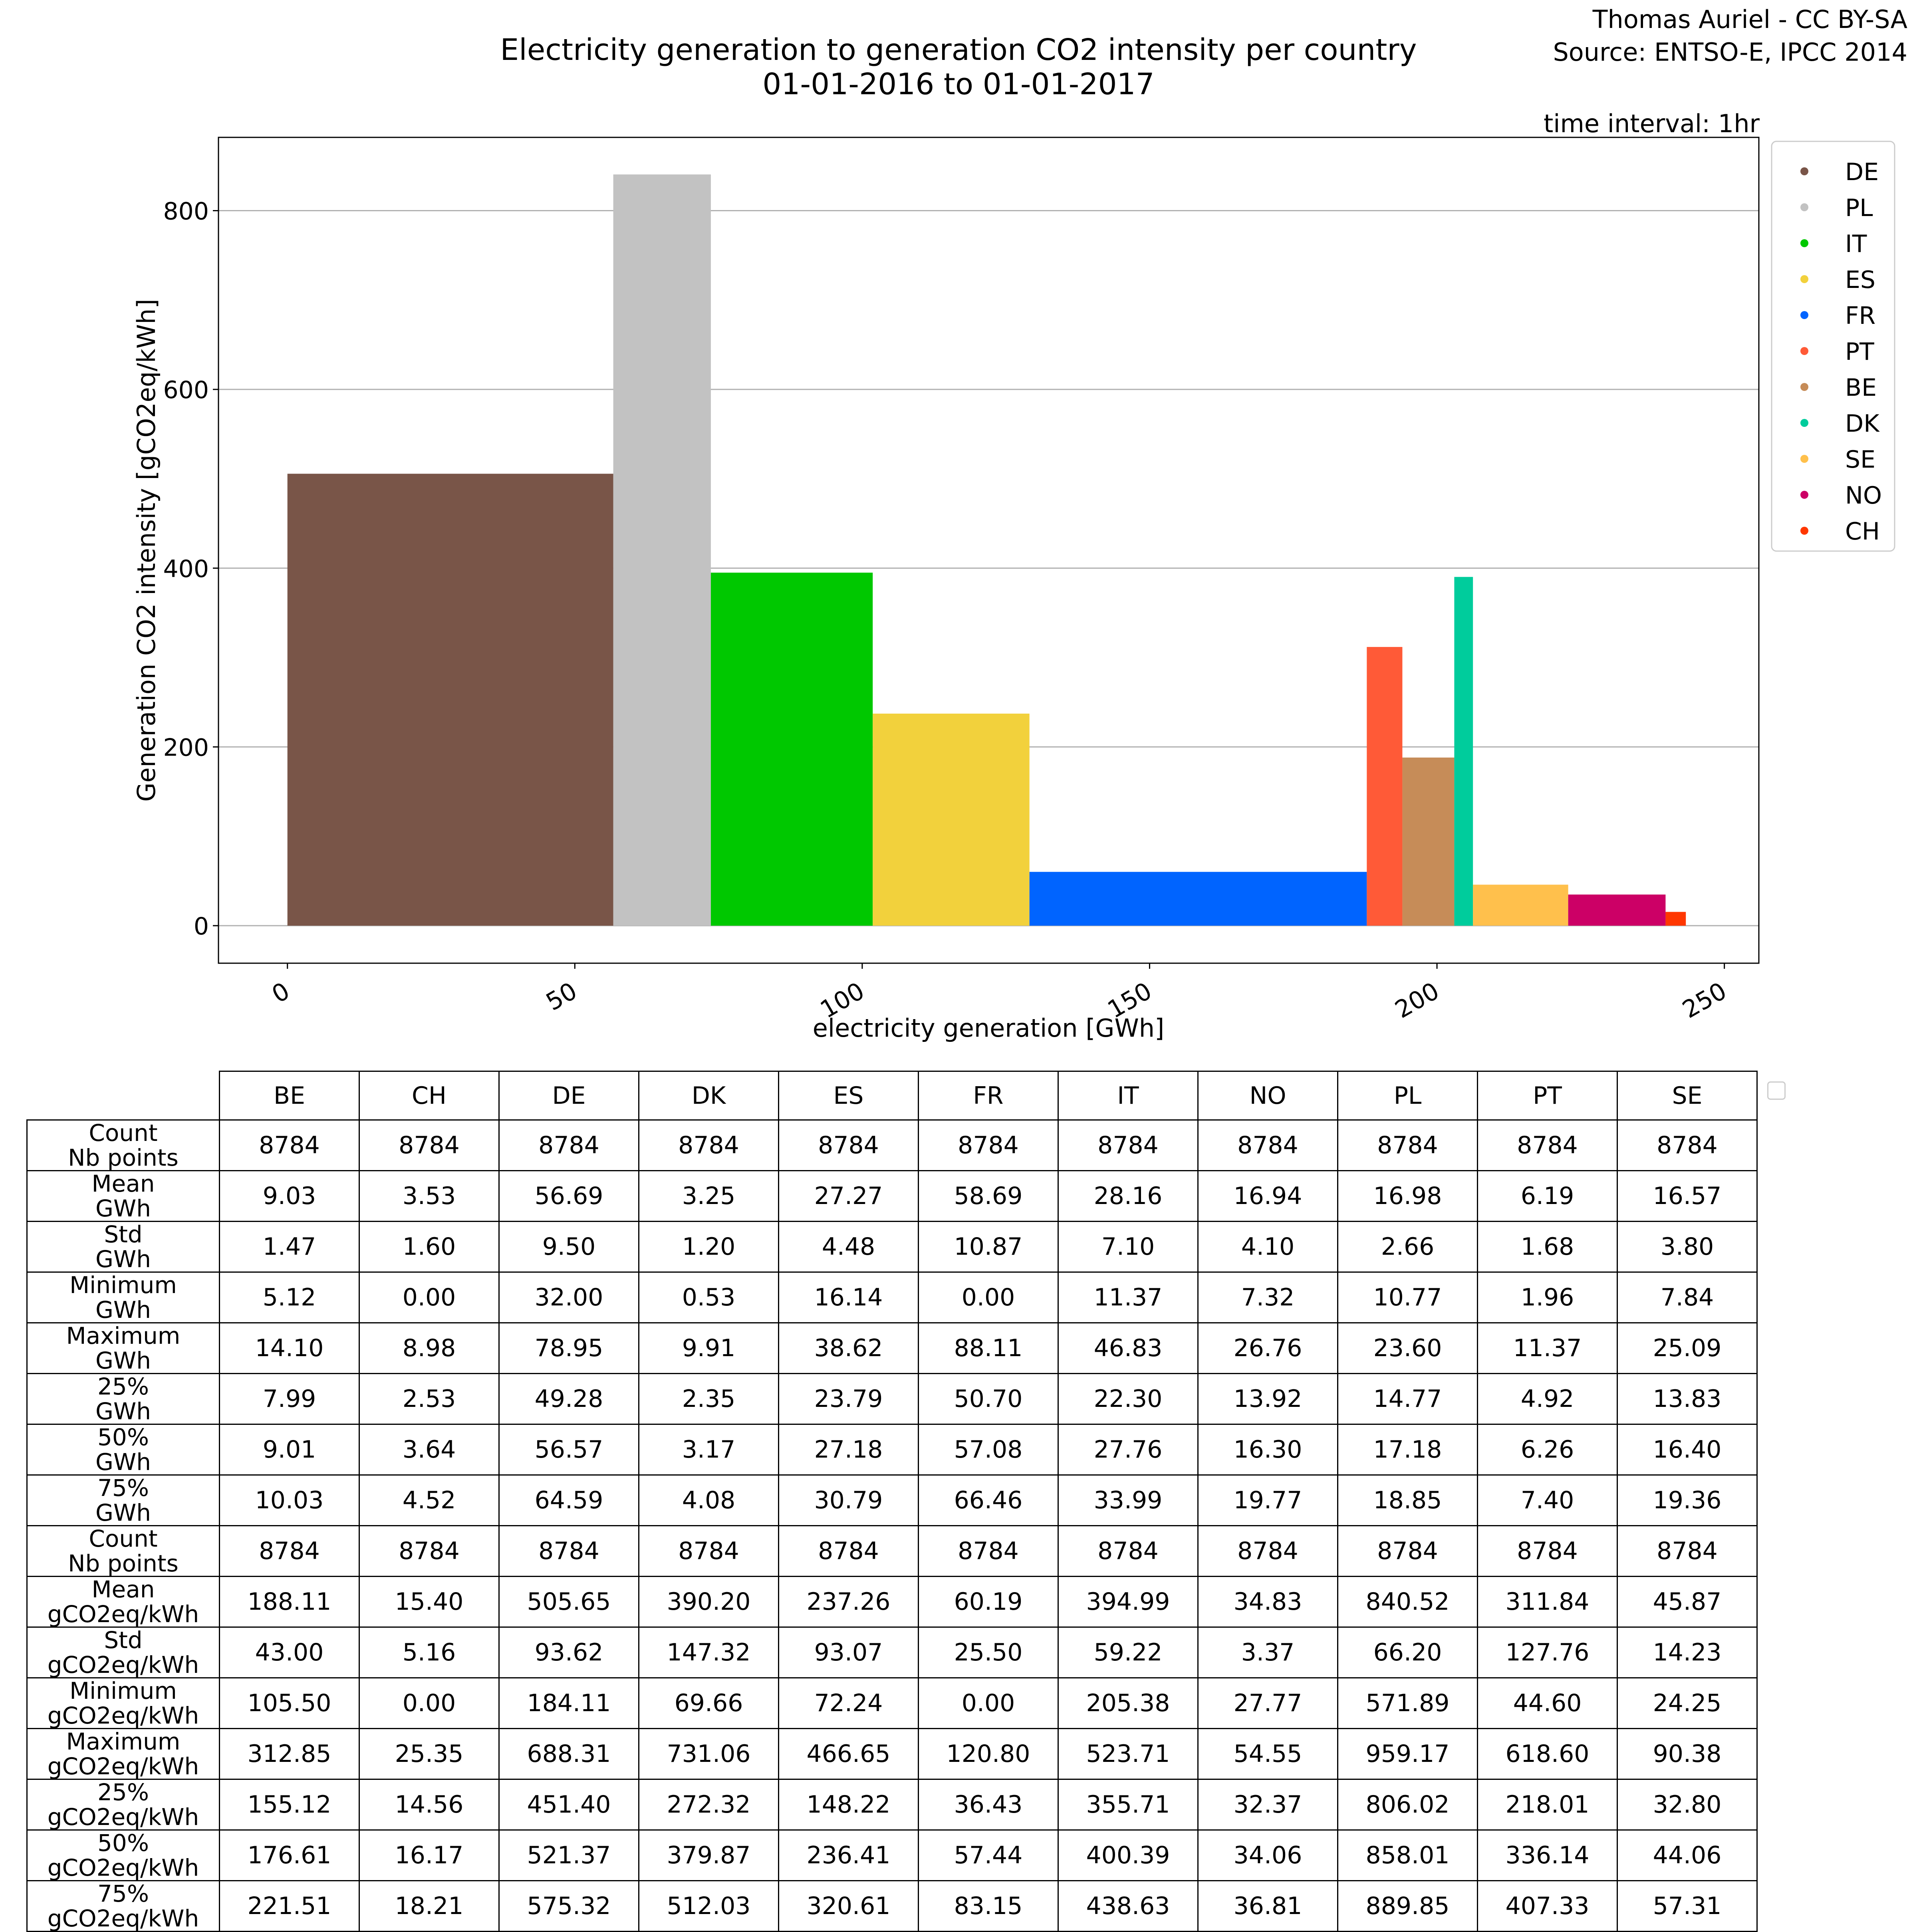 The height and width of the screenshot is (1932, 1917). Describe the element at coordinates (1862, 172) in the screenshot. I see `legend-label-DE: DE` at that location.